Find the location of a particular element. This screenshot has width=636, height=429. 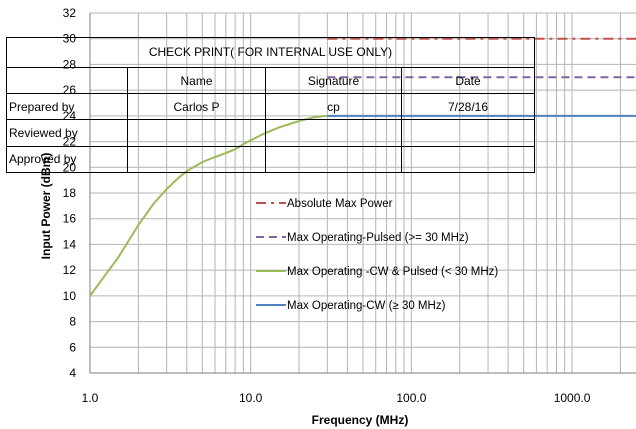

stamp-row-label: Approved by is located at coordinates (67, 159).